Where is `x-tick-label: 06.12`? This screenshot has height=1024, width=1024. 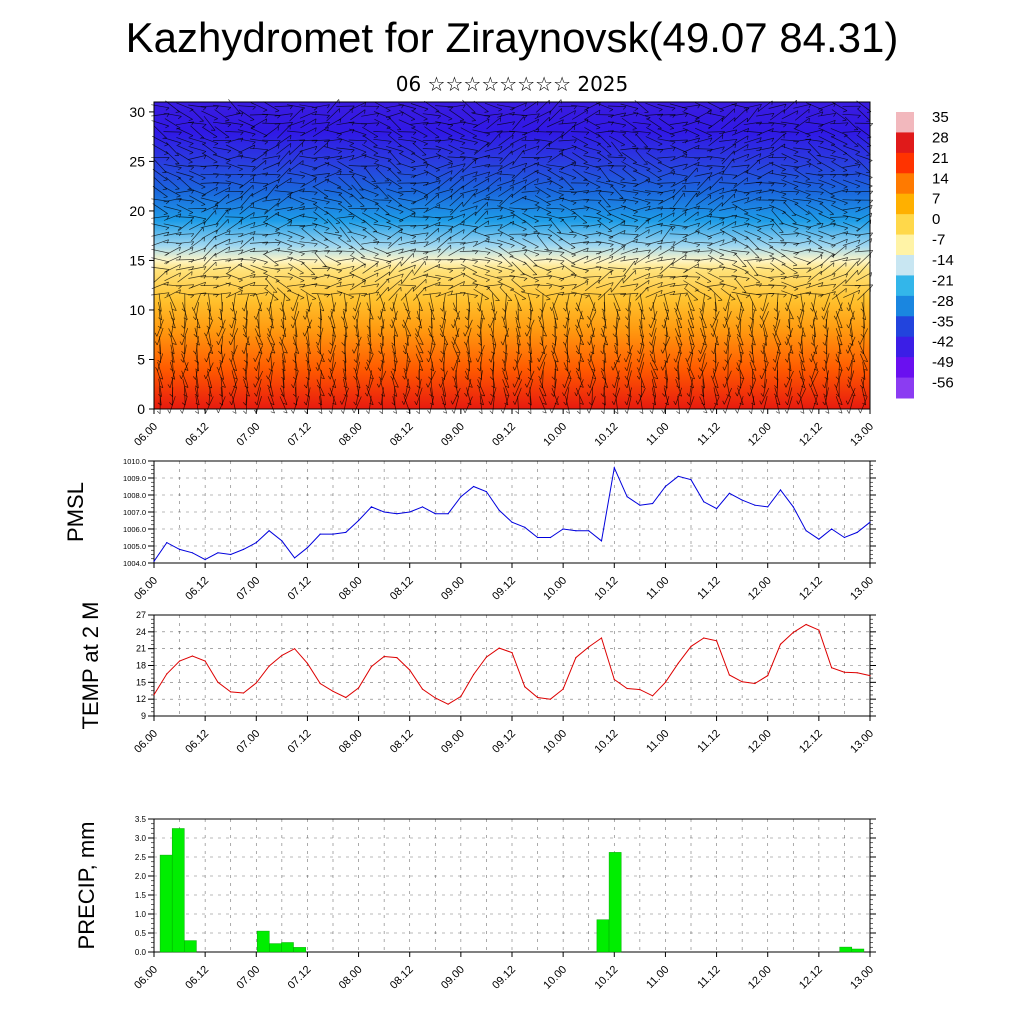 x-tick-label: 06.12 is located at coordinates (197, 589).